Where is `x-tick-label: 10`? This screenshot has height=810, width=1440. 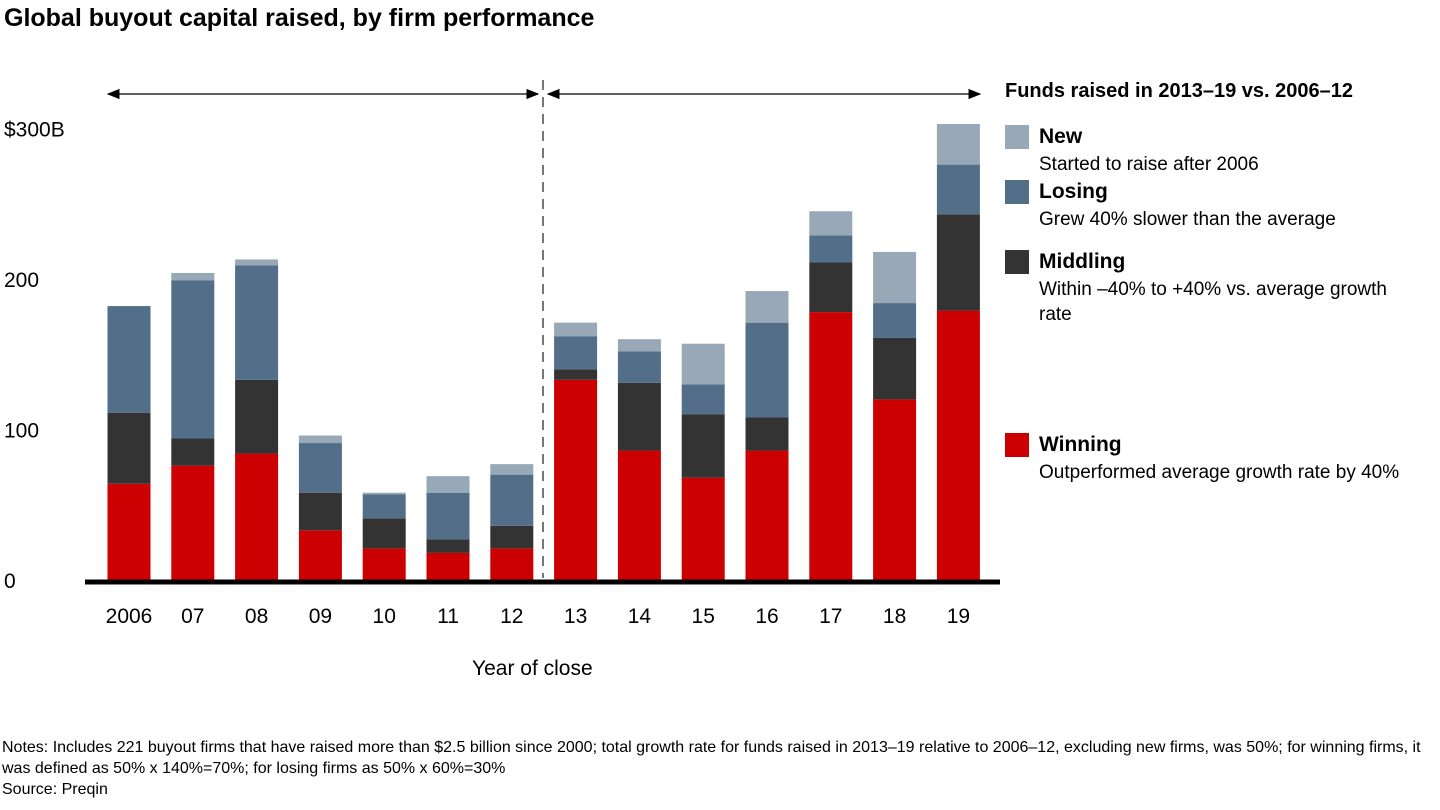 x-tick-label: 10 is located at coordinates (384, 616).